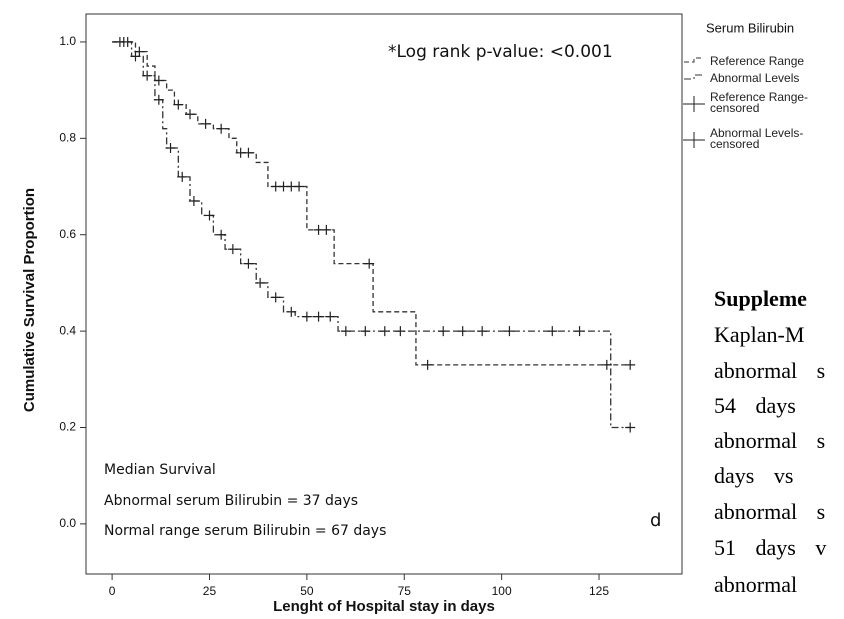 Image resolution: width=844 pixels, height=619 pixels. I want to click on median-abnormal: Abnormal serum Bilirubin = 37 days, so click(231, 501).